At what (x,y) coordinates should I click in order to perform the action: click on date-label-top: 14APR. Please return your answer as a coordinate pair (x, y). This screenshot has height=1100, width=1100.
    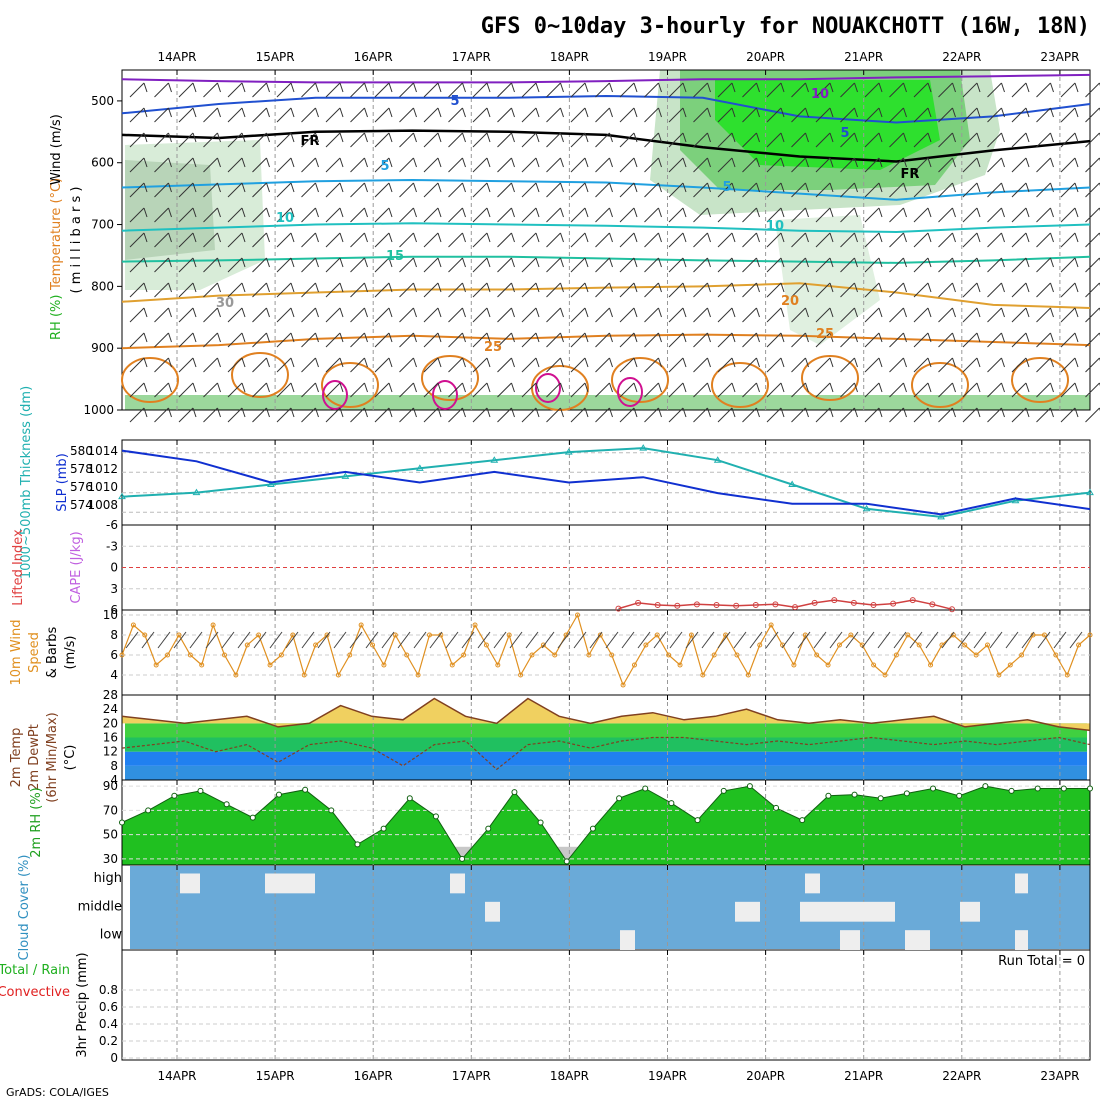
    Looking at the image, I should click on (176, 57).